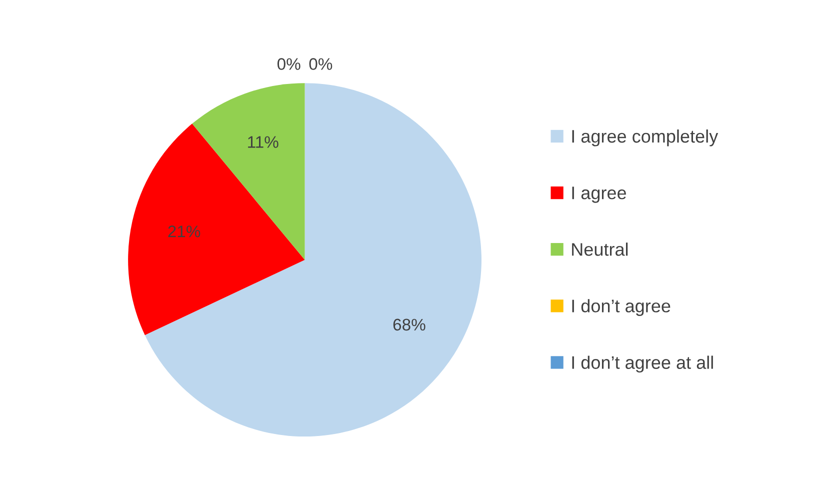 This screenshot has width=835, height=502. Describe the element at coordinates (263, 142) in the screenshot. I see `data-label: 11%` at that location.